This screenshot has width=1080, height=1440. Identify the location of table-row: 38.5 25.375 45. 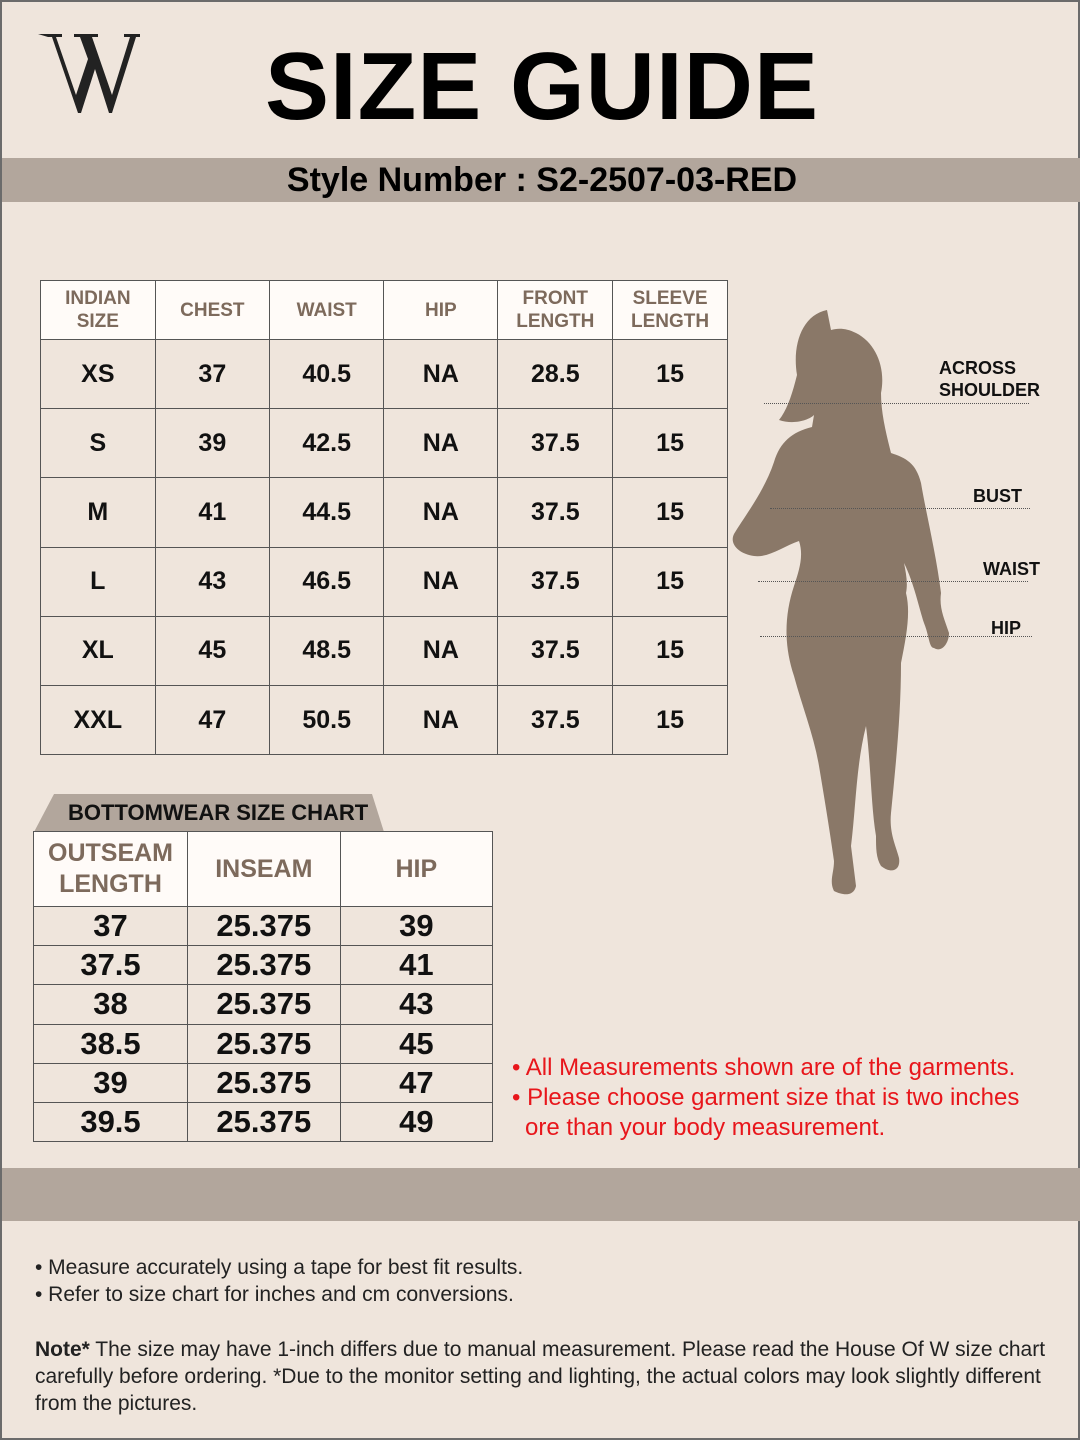
(263, 1043).